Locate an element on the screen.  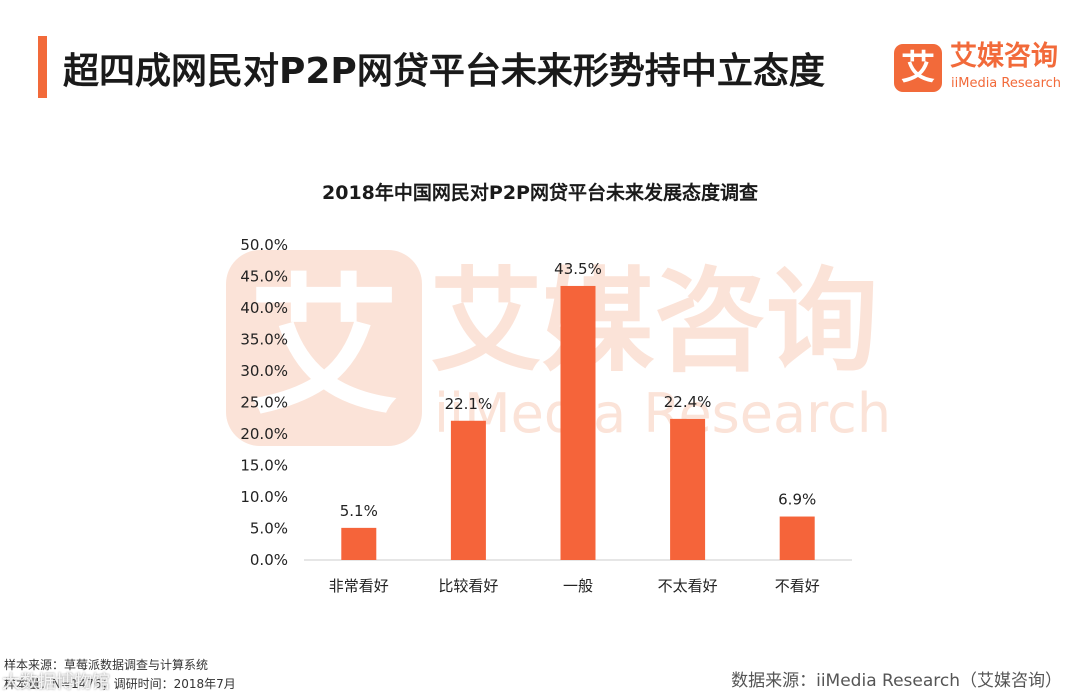
corner-watermark: 大数据博物馆 is located at coordinates (56, 682).